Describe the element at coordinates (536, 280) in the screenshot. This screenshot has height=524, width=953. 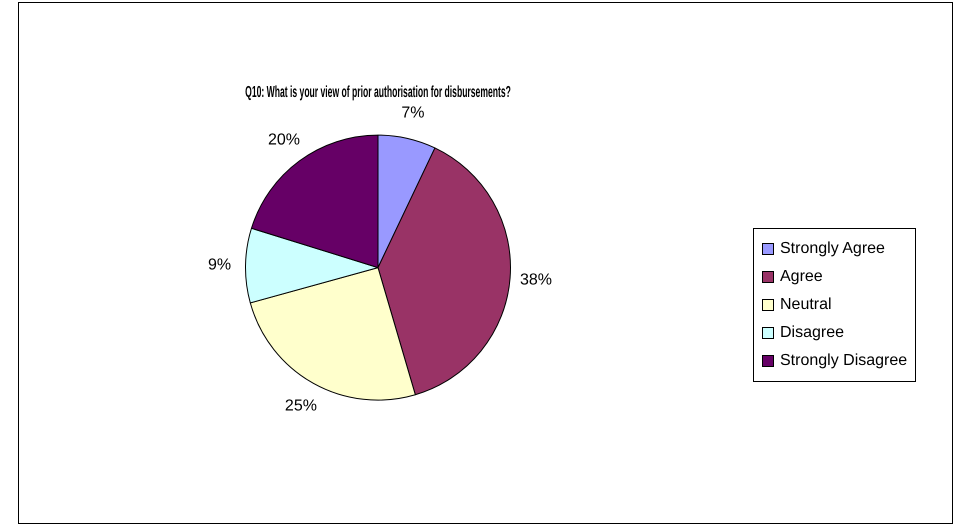
I see `data-label: 38%` at that location.